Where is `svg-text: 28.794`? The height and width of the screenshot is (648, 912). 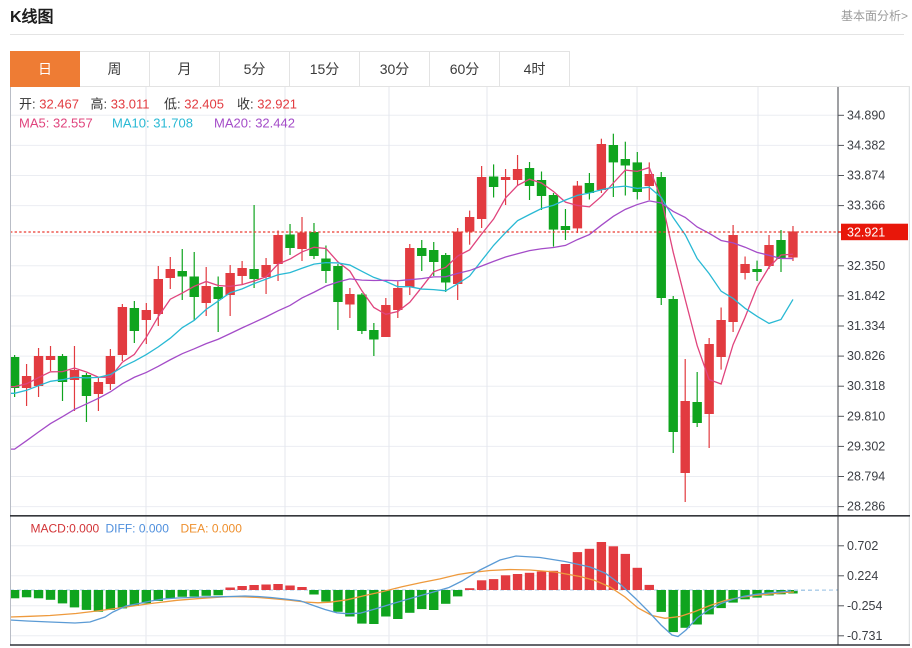 svg-text: 28.794 is located at coordinates (866, 477).